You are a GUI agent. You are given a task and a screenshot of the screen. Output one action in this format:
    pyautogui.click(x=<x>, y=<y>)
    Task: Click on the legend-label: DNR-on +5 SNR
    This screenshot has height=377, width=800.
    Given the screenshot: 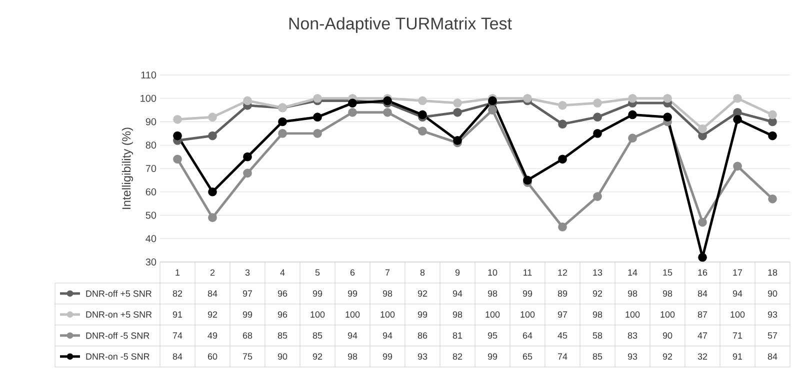 What is the action you would take?
    pyautogui.click(x=119, y=314)
    